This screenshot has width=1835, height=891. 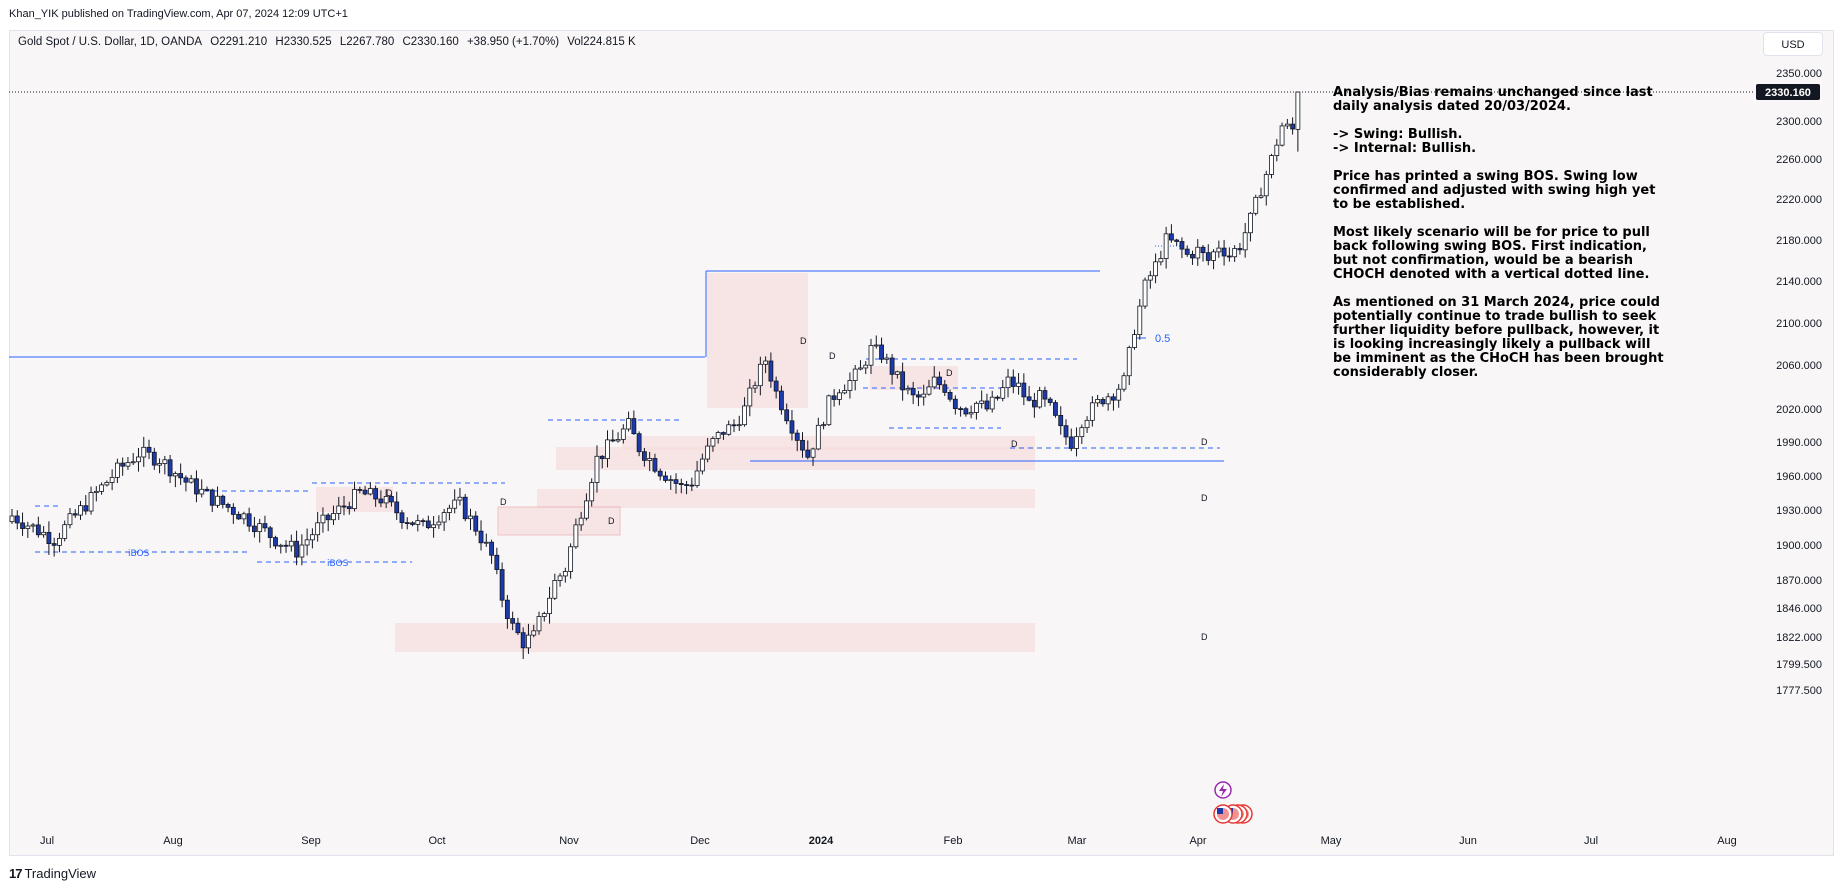 I want to click on x-tick-label: Feb, so click(x=953, y=841).